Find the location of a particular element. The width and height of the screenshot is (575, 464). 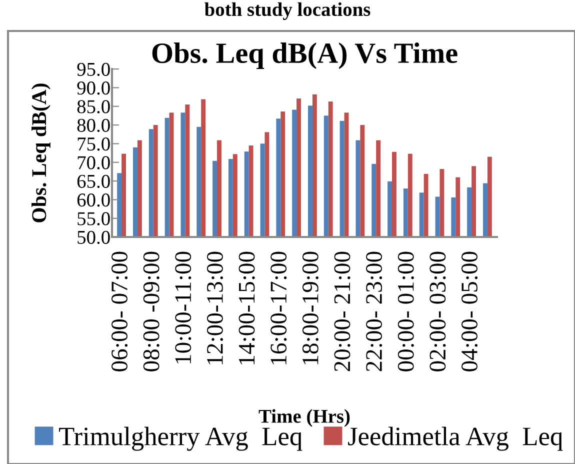

text: both study locations is located at coordinates (287, 11).